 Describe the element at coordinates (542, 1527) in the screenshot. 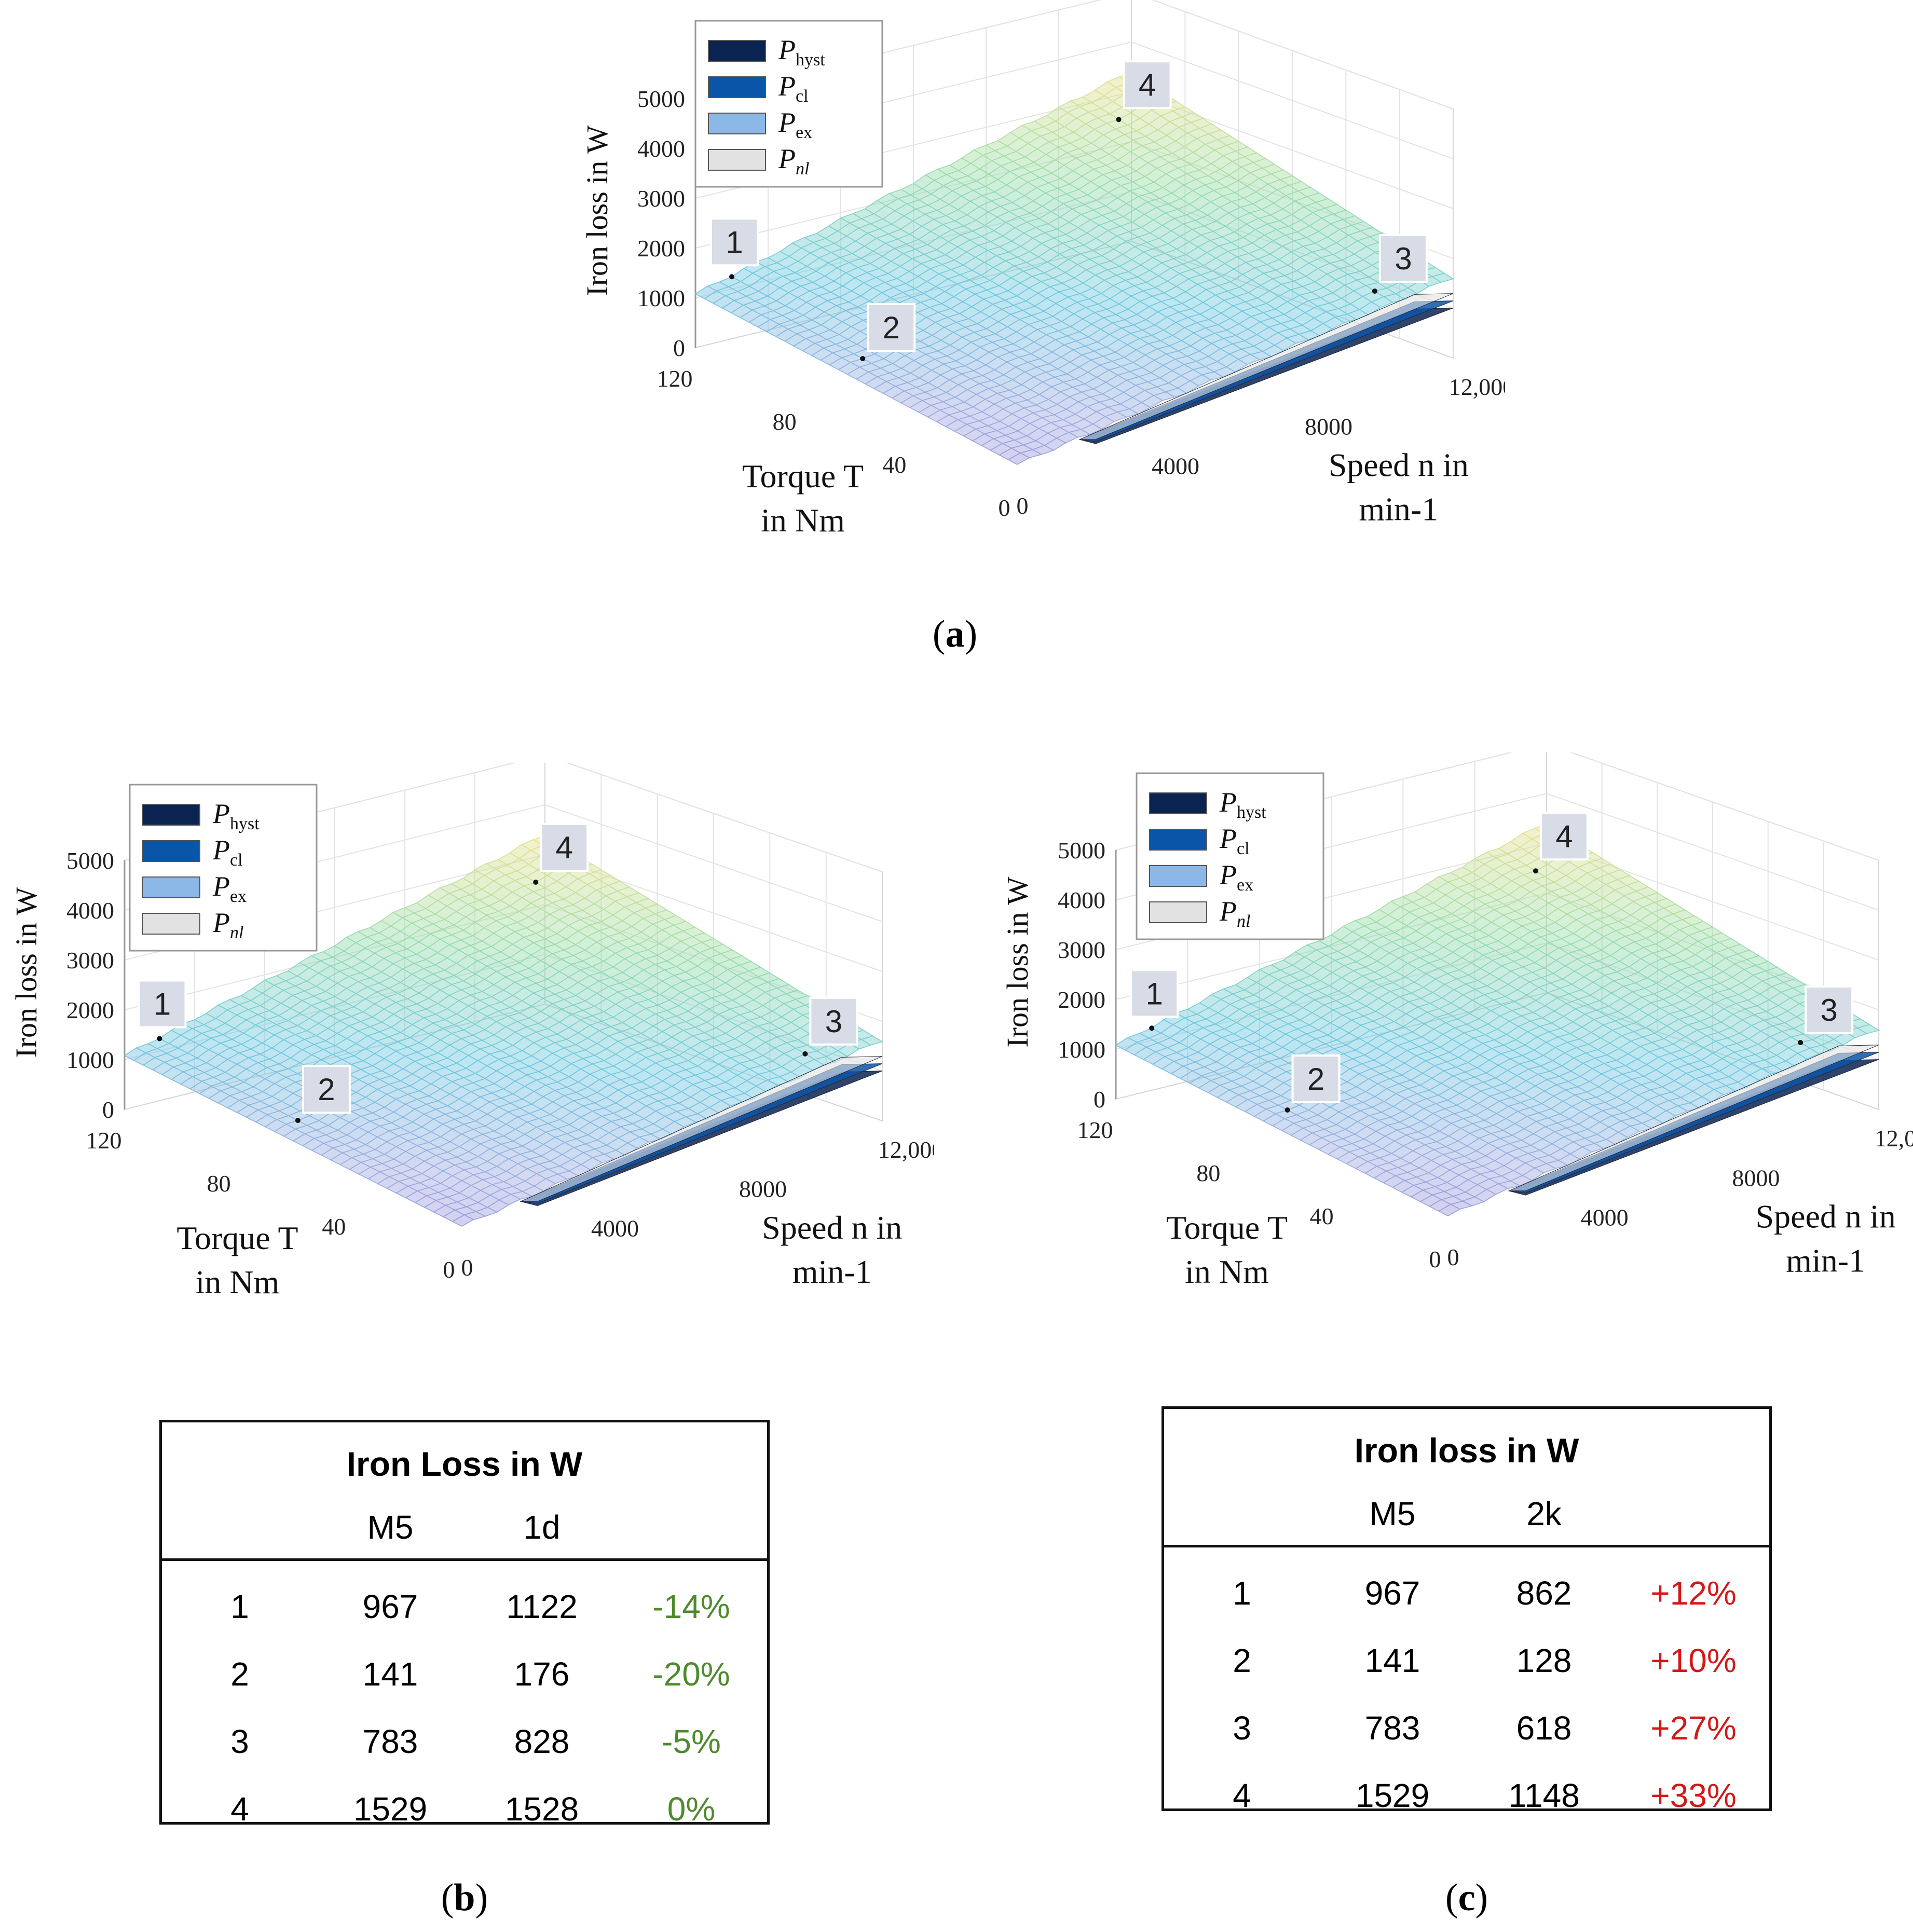

I see `column-header: 1d` at that location.